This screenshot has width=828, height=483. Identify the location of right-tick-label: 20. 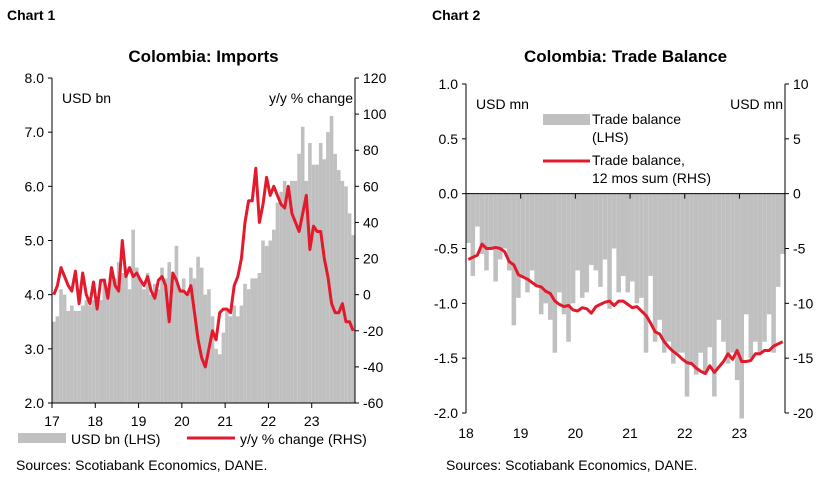
(371, 259).